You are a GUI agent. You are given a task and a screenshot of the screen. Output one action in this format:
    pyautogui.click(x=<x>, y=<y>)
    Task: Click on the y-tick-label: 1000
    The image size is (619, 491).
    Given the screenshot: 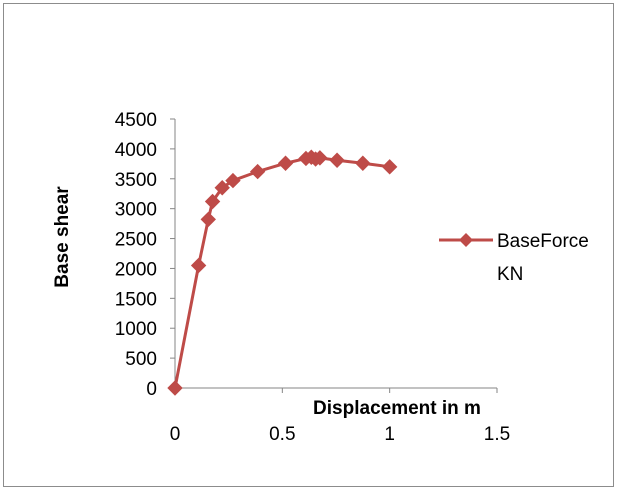 What is the action you would take?
    pyautogui.click(x=136, y=329)
    